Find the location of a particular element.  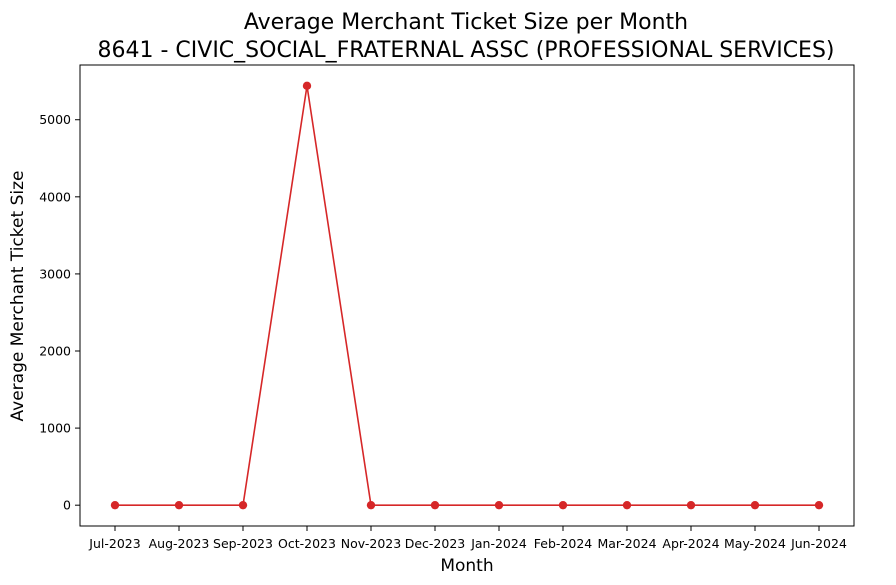

y-tick-label: 4000 is located at coordinates (55, 196).